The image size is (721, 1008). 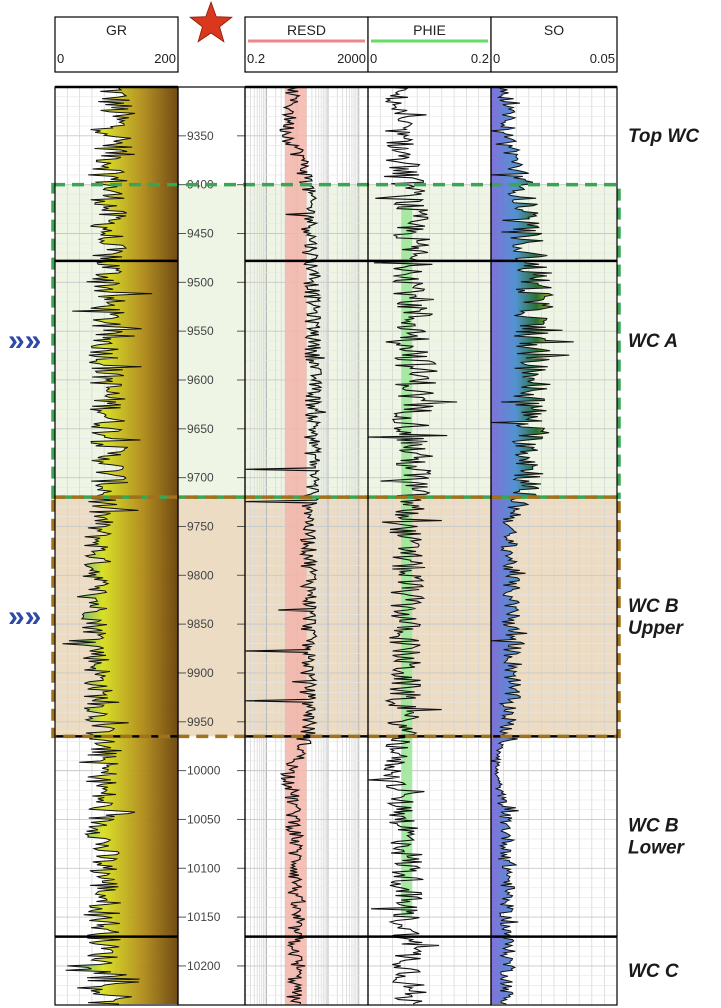 What do you see at coordinates (496, 58) in the screenshot?
I see `so-scale-min: 0` at bounding box center [496, 58].